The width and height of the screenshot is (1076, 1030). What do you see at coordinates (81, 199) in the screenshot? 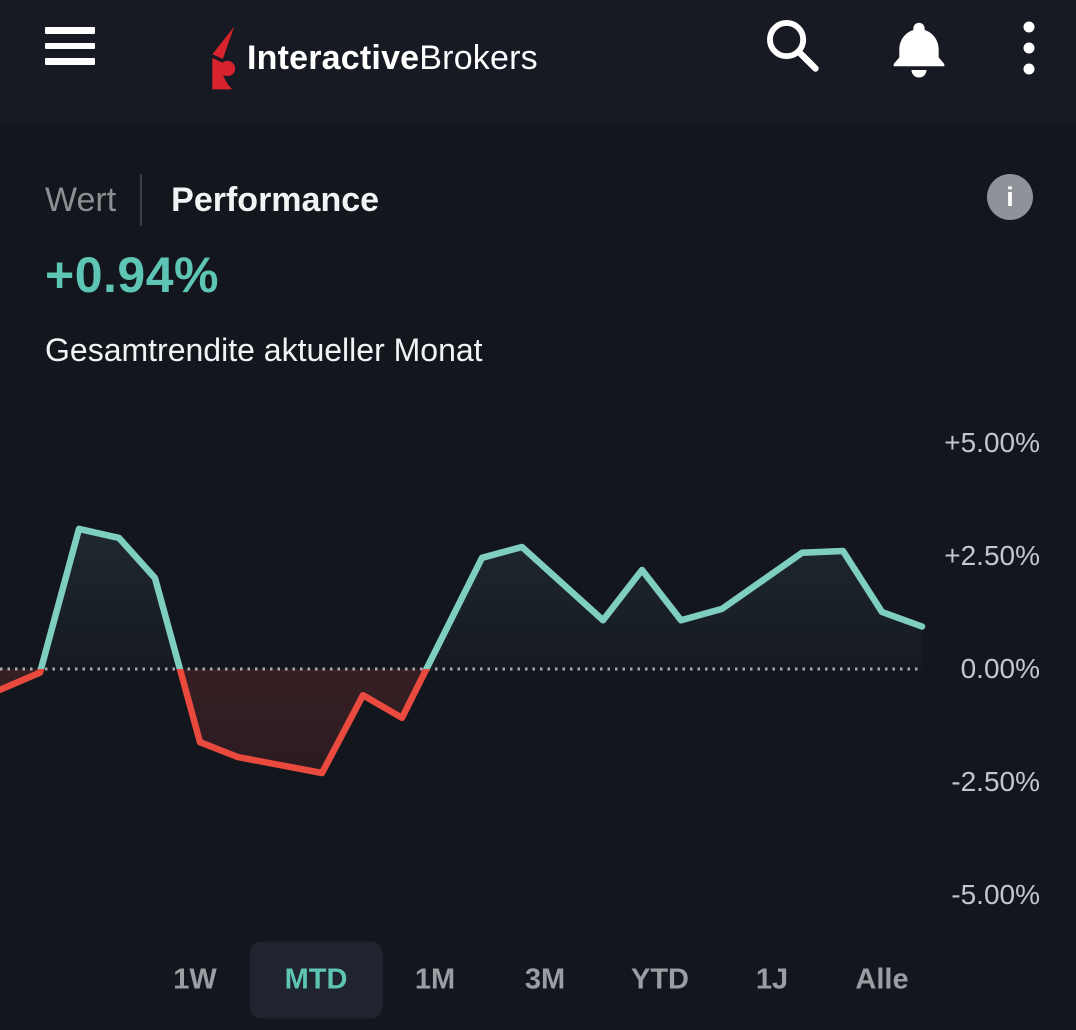
I see `tab-wert: Wert` at bounding box center [81, 199].